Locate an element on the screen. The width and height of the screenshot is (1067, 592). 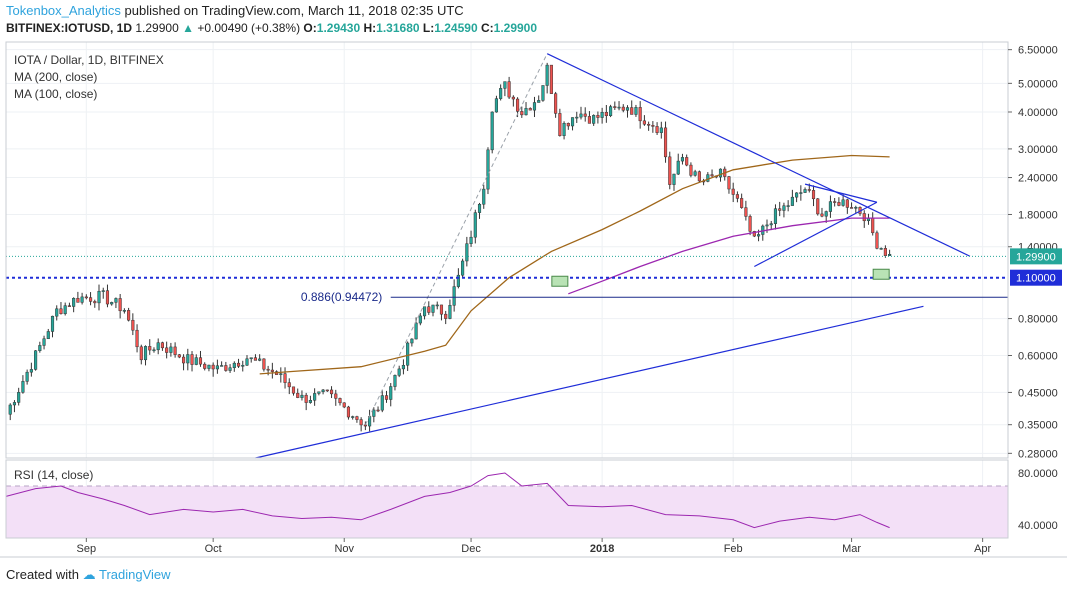
y-tick-label: 0.80000 is located at coordinates (1038, 320).